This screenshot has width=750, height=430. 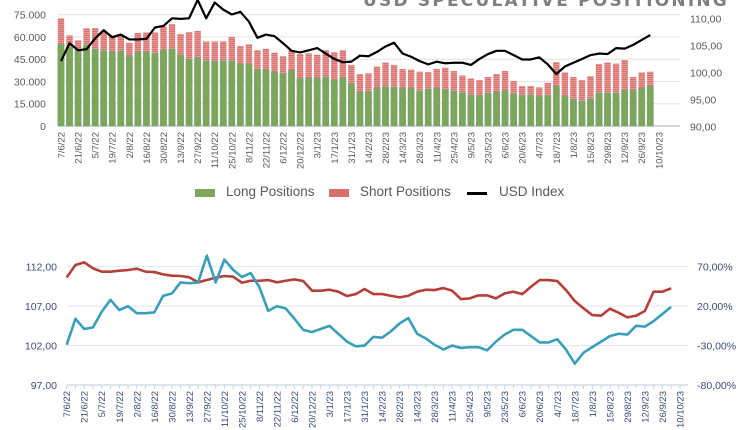 I want to click on x-tick-label: 22/11/22, so click(x=277, y=409).